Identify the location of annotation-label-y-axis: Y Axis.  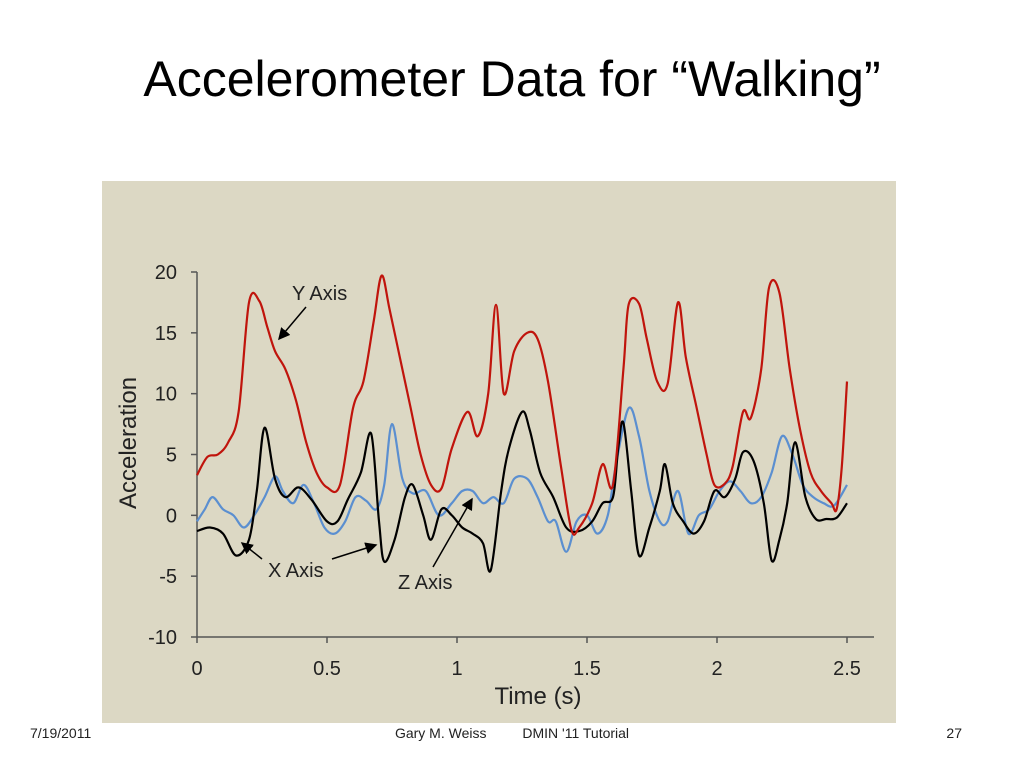
(319, 294).